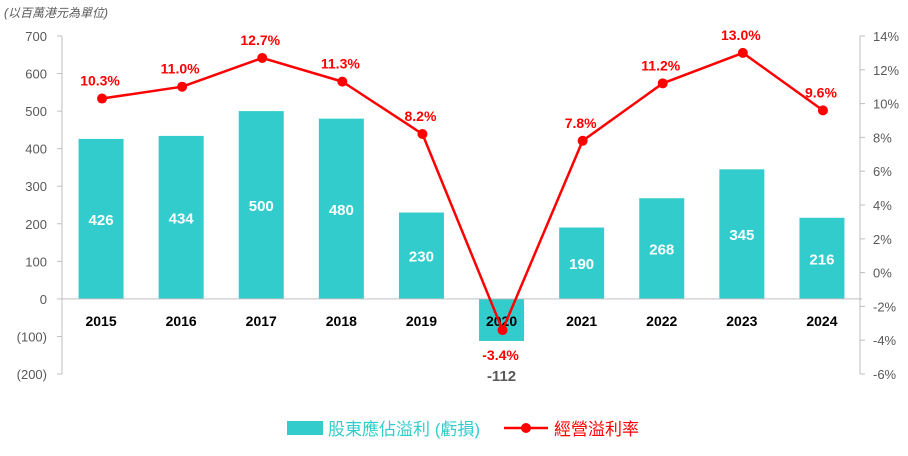  Describe the element at coordinates (500, 355) in the screenshot. I see `margin-value-label: -3.4%` at that location.